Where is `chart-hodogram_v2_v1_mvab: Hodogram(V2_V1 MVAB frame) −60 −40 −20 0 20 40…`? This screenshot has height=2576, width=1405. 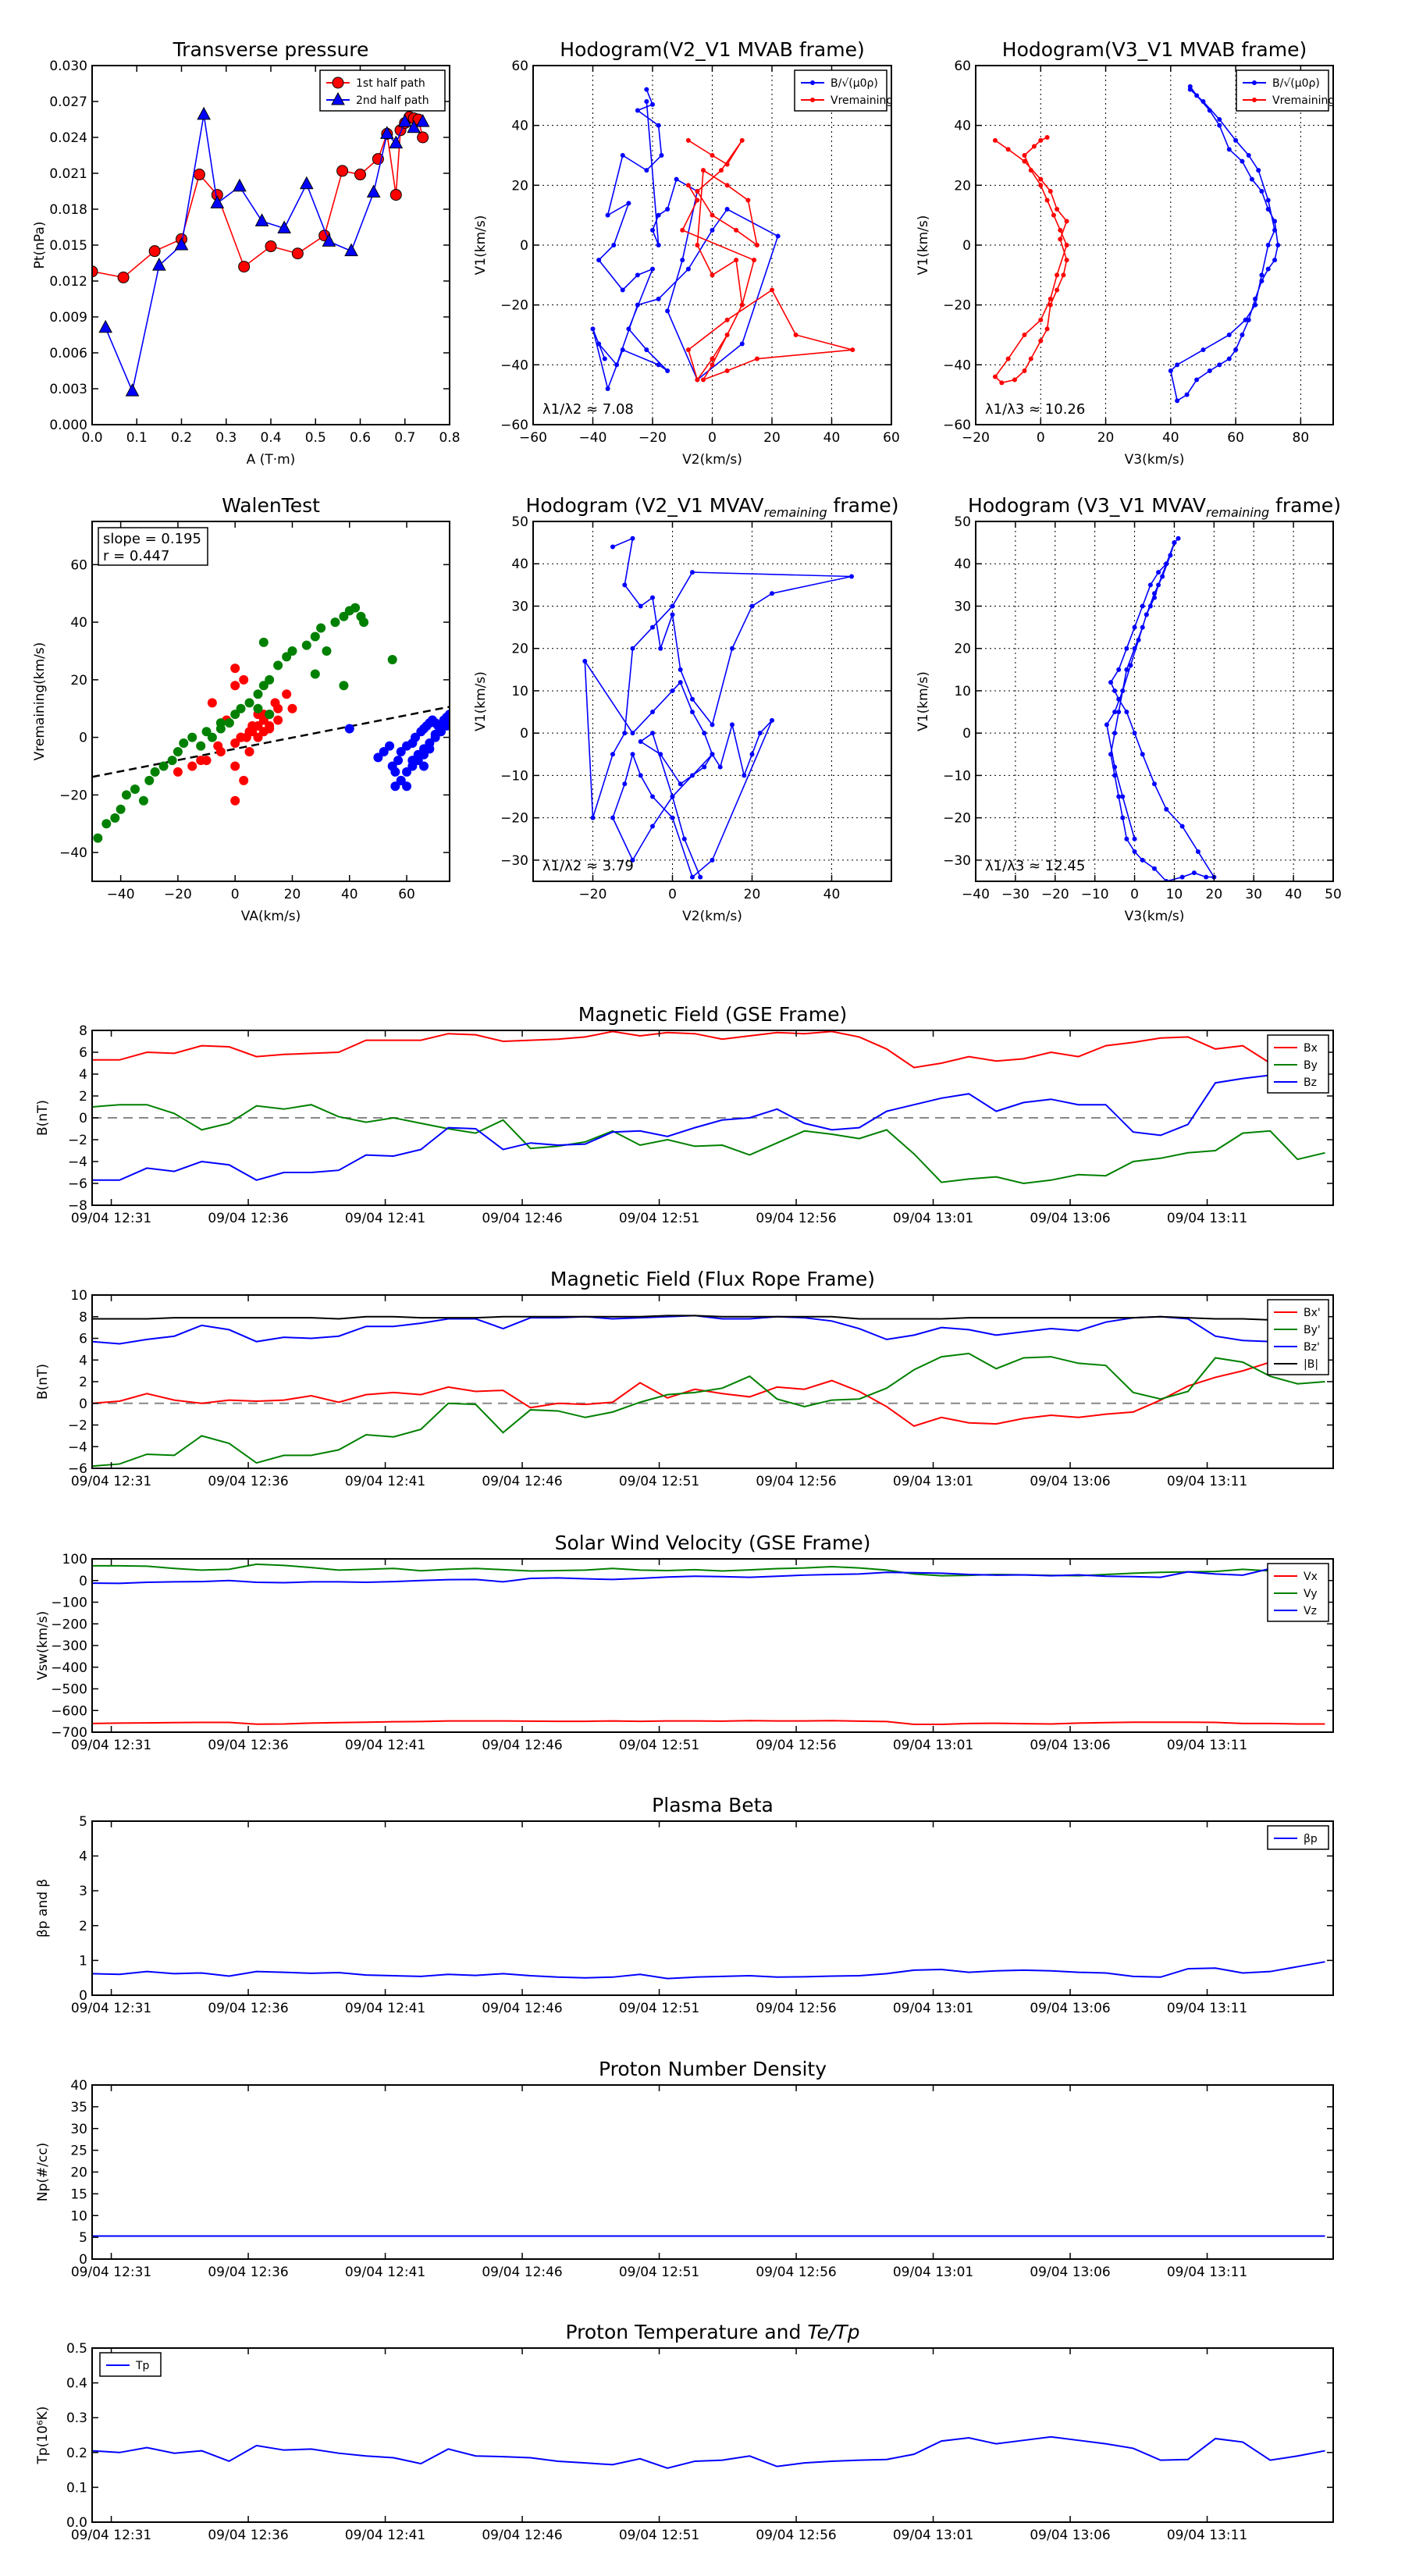 chart-hodogram_v2_v1_mvab: Hodogram(V2_V1 MVAB frame) −60 −40 −20 0 20 40… is located at coordinates (686, 253).